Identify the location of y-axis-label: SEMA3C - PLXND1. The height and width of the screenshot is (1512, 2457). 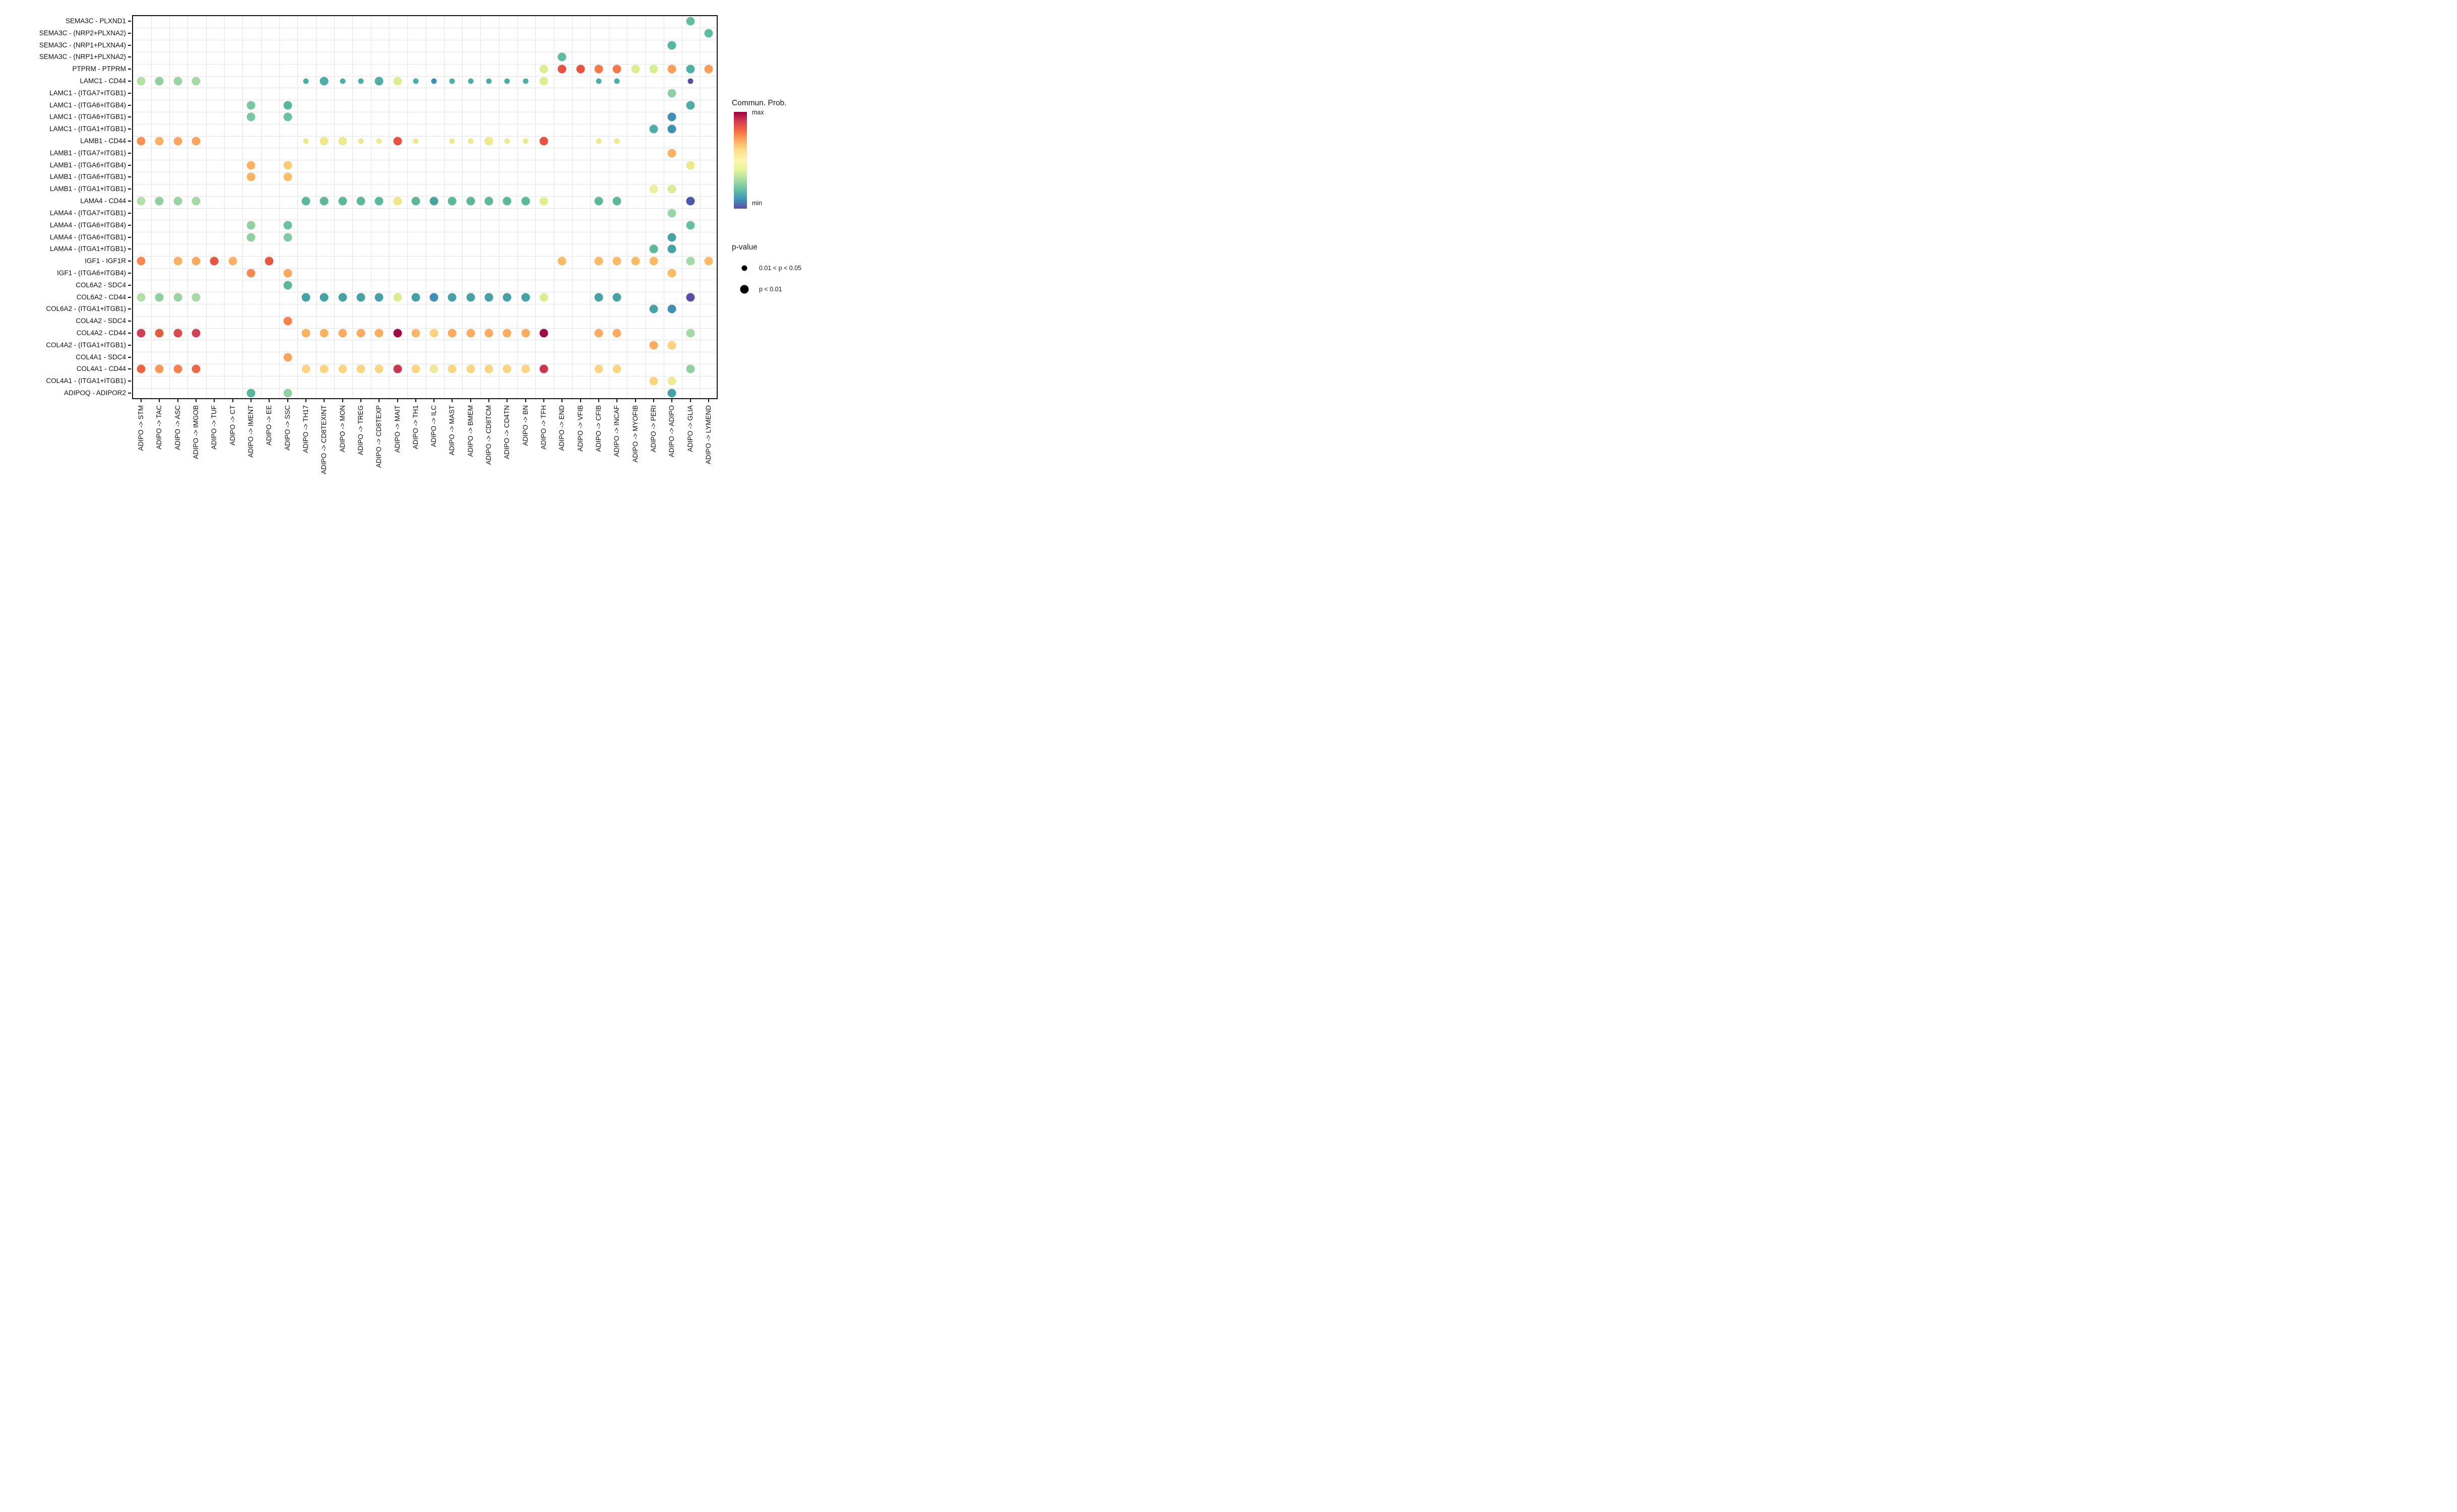
(95, 21).